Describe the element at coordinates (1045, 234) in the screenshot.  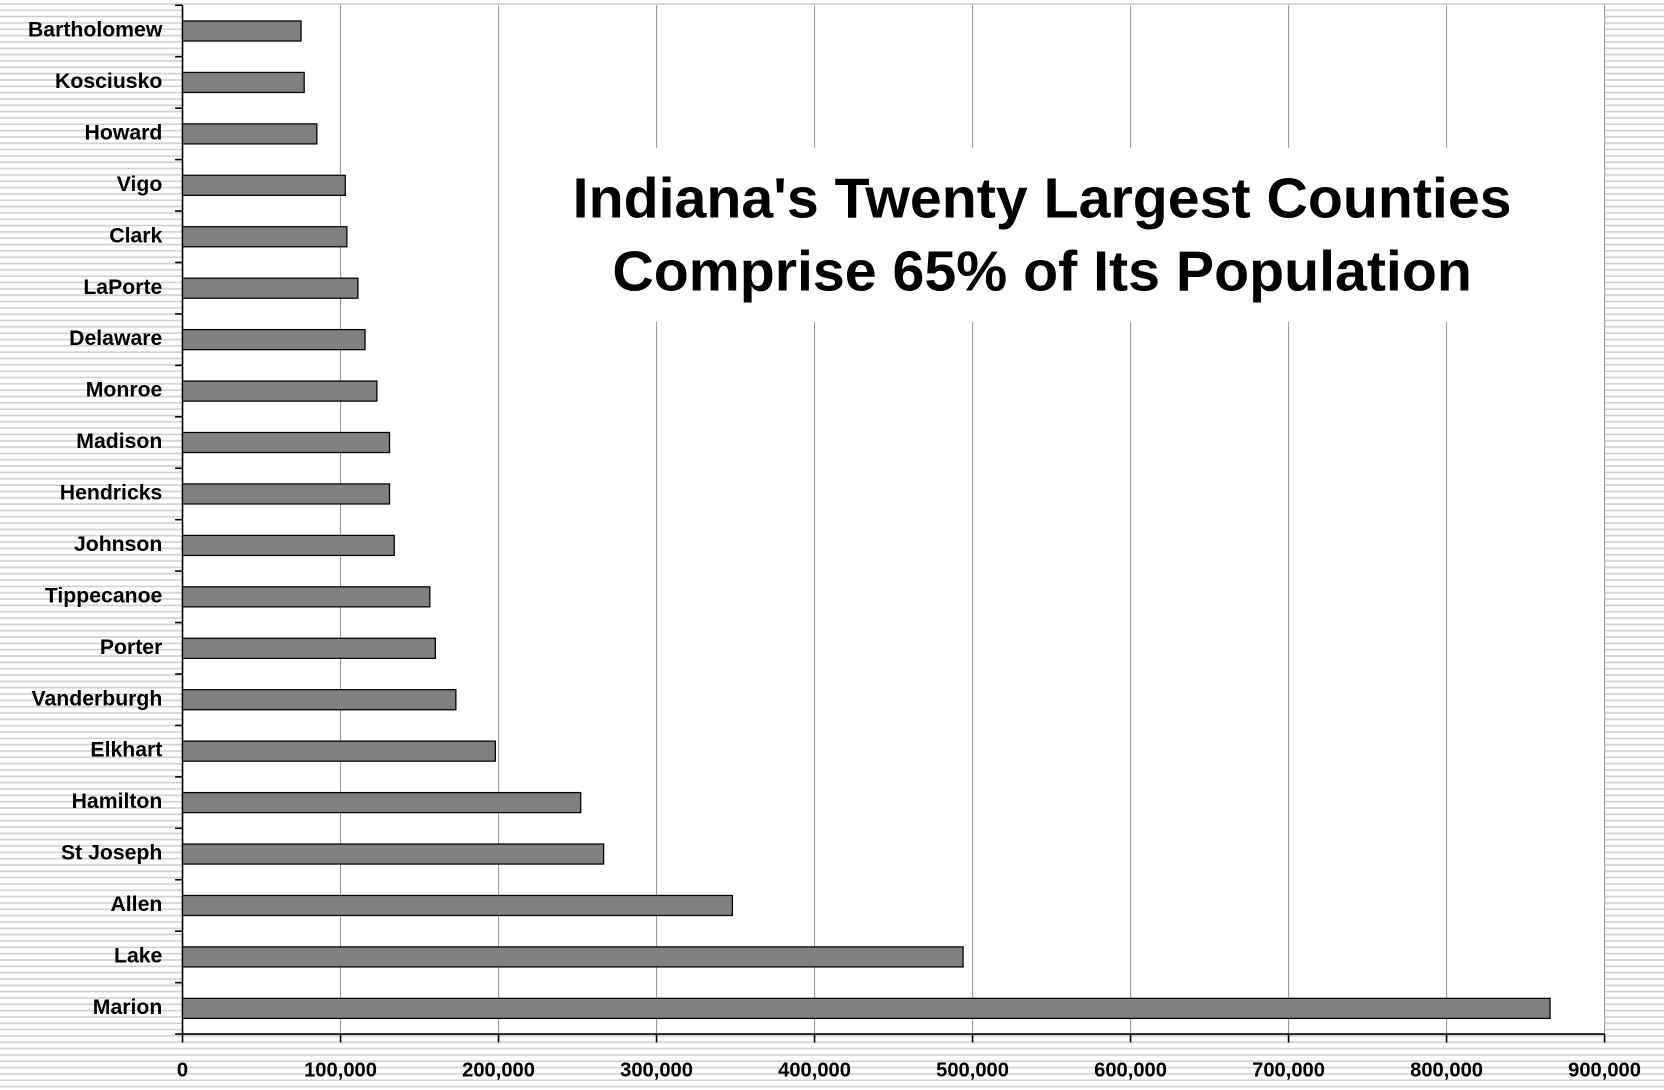
I see `title-box` at that location.